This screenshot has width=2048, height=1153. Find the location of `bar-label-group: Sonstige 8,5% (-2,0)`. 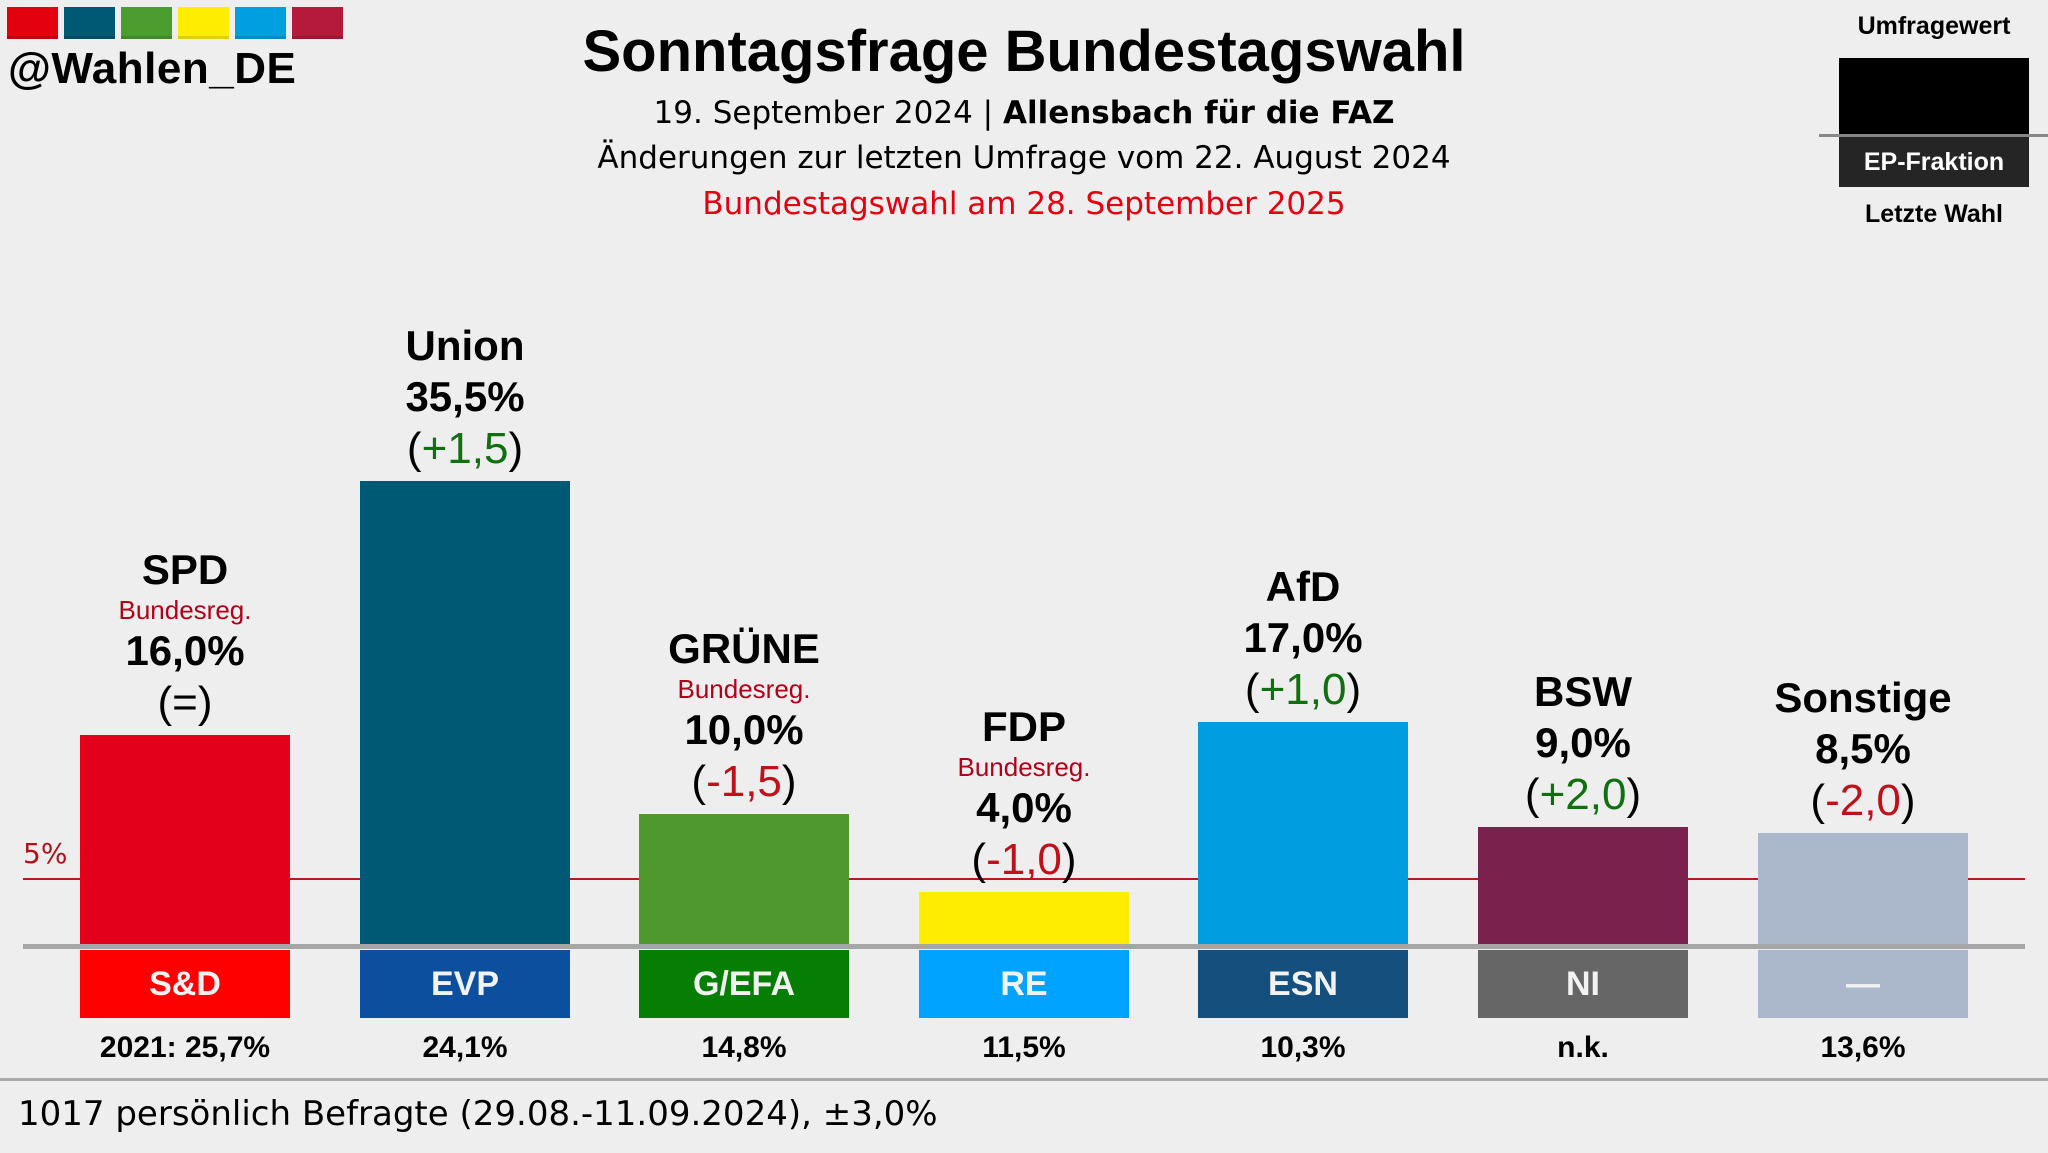

bar-label-group: Sonstige 8,5% (-2,0) is located at coordinates (1863, 750).